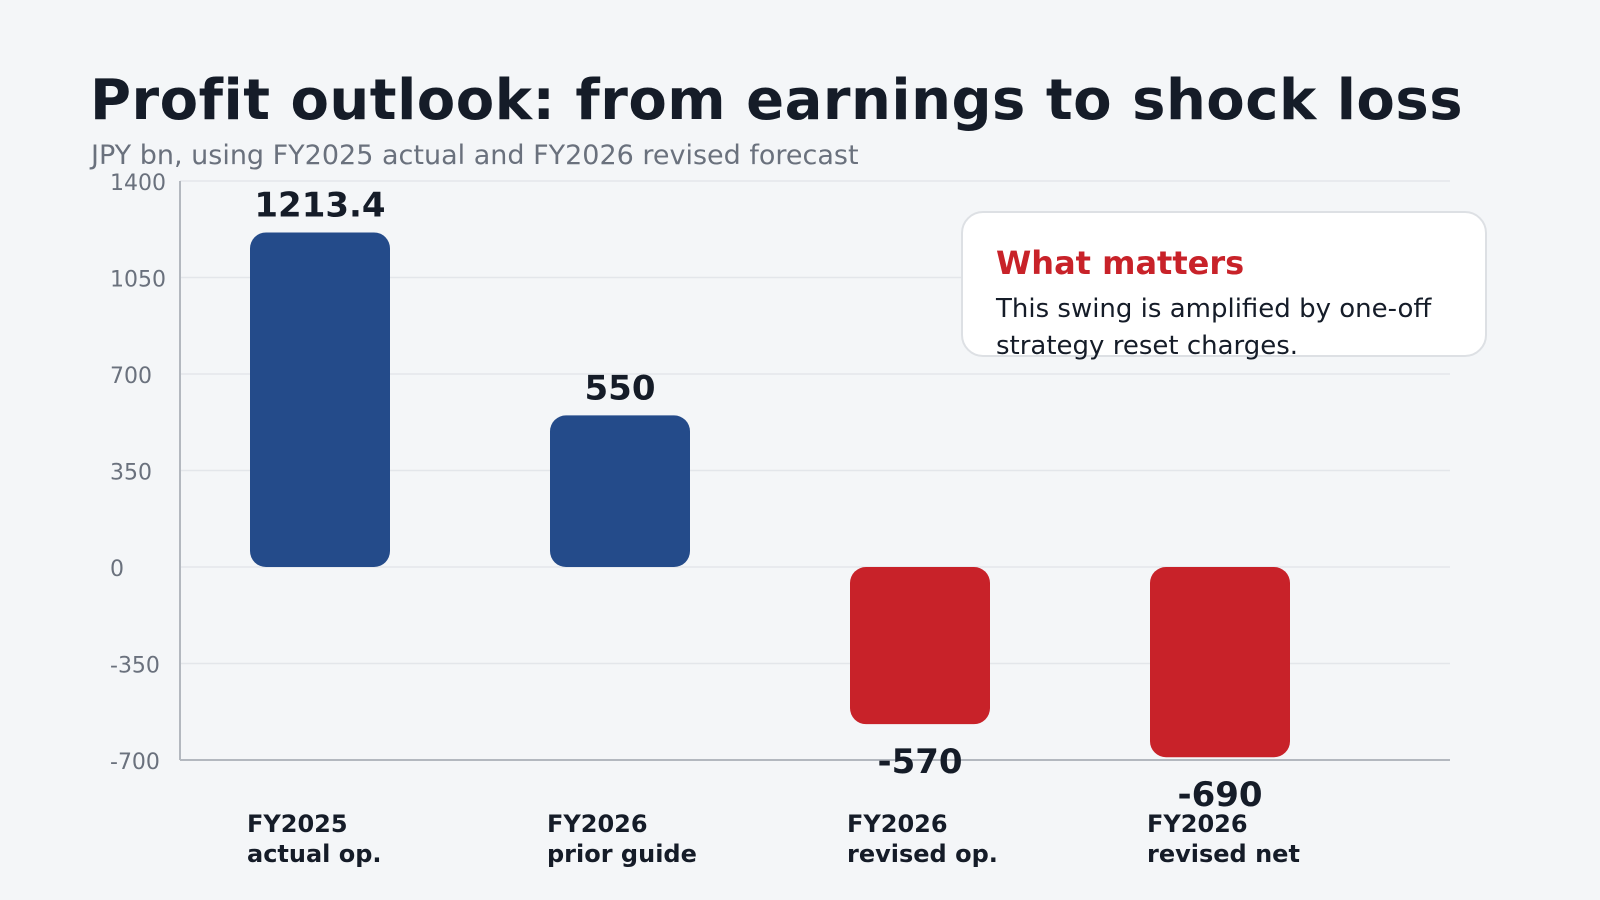 This screenshot has width=1600, height=900. What do you see at coordinates (319, 205) in the screenshot?
I see `bar-value-label: 1213.4` at bounding box center [319, 205].